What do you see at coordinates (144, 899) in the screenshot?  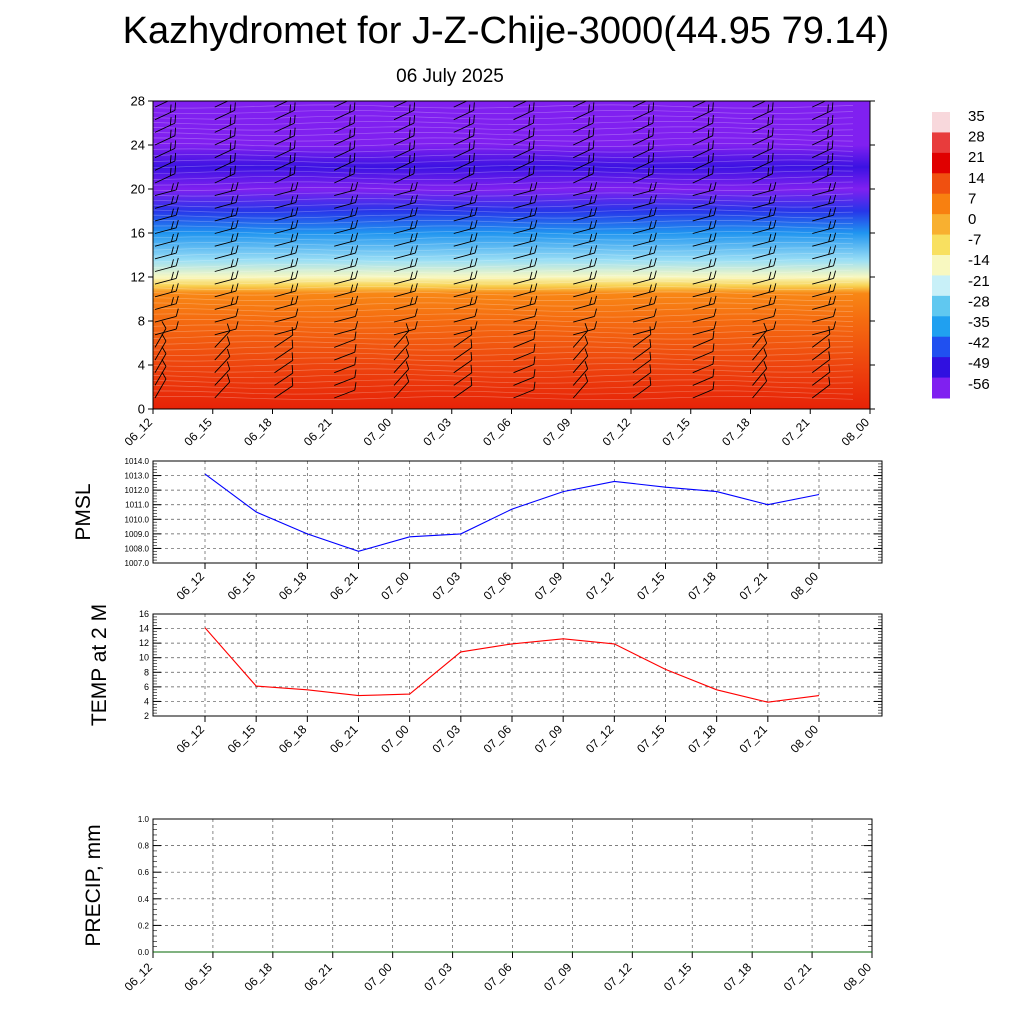 I see `y-tick-label: 0.4` at bounding box center [144, 899].